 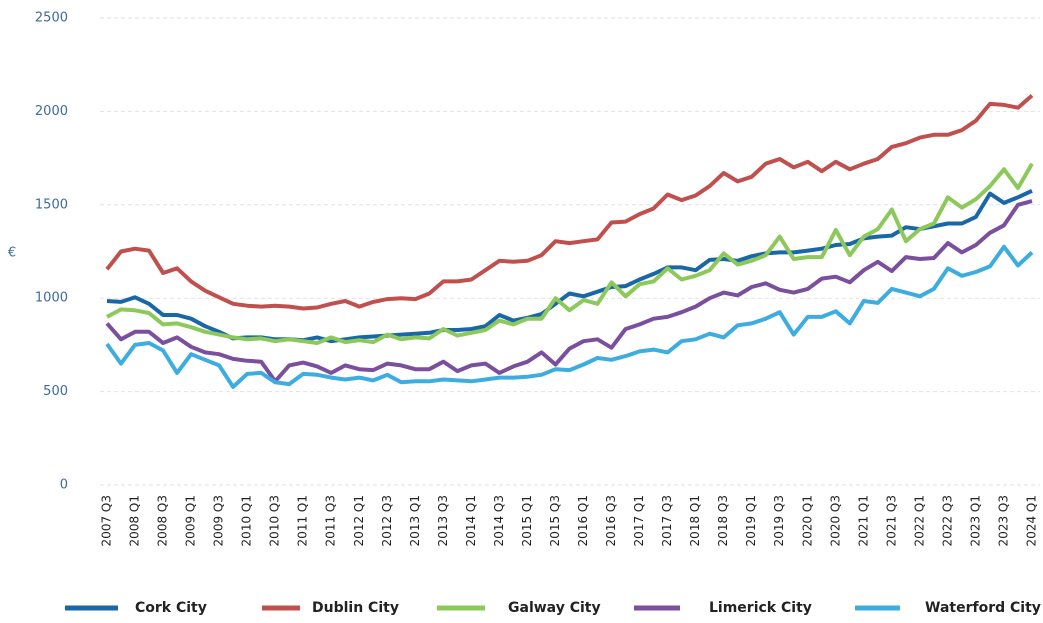 I want to click on legend-label: Waterford City, so click(x=983, y=608).